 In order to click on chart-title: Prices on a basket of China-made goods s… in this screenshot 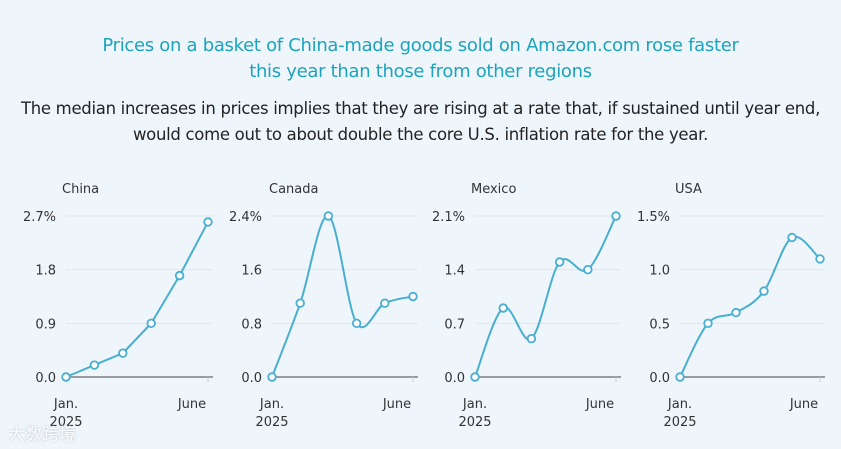, I will do `click(420, 59)`.